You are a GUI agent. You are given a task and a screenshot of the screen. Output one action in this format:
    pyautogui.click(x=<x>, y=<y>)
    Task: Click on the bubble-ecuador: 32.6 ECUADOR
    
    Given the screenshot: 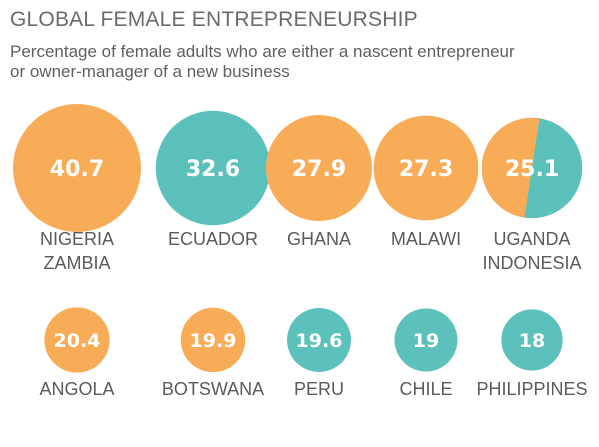 What is the action you would take?
    pyautogui.click(x=213, y=179)
    